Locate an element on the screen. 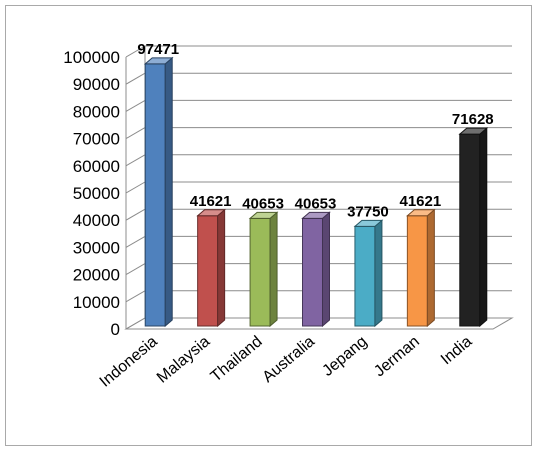 The image size is (541, 453). bar-thailand is located at coordinates (263, 269).